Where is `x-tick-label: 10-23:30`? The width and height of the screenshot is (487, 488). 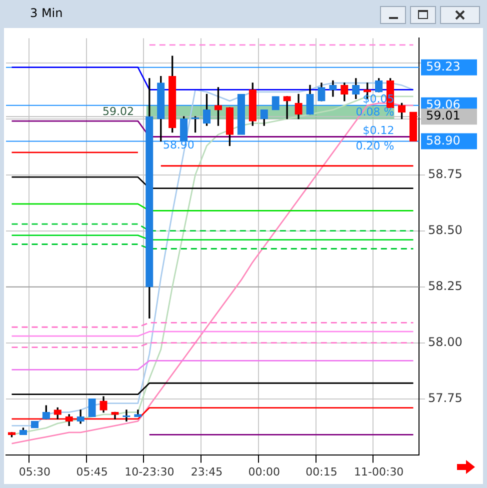 x-tick-label: 10-23:30 is located at coordinates (149, 471).